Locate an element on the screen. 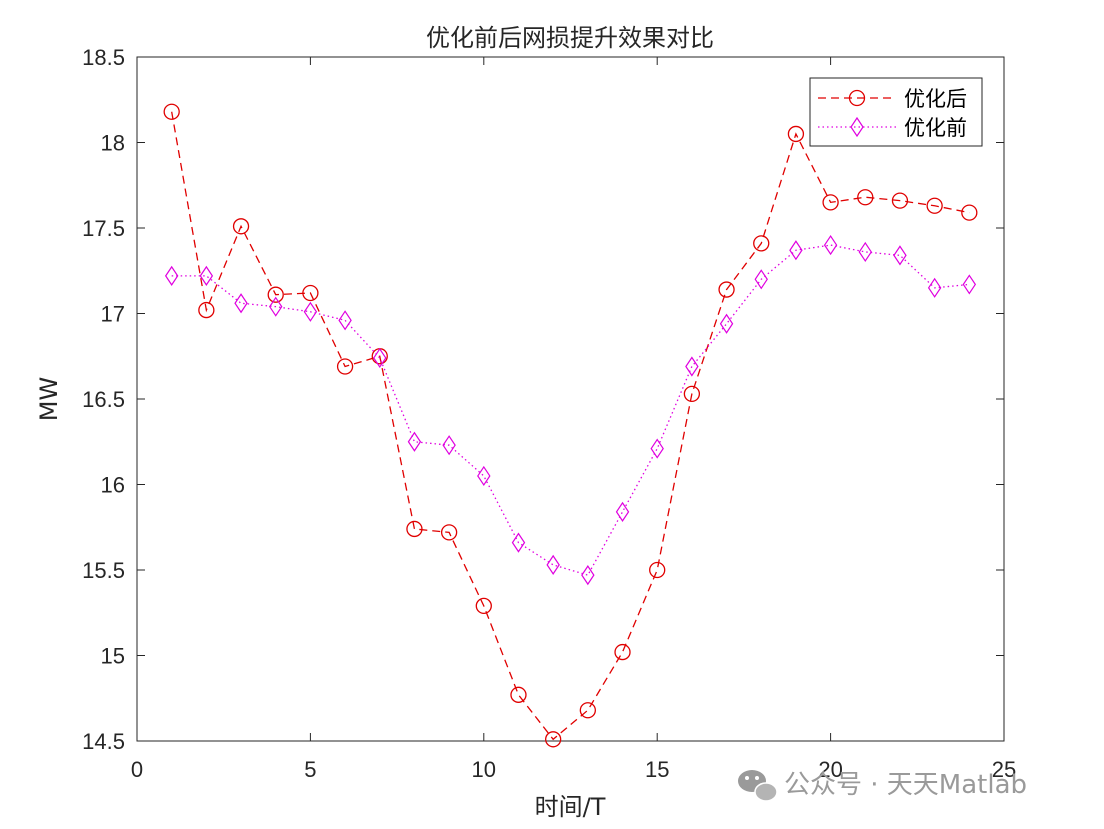 The width and height of the screenshot is (1104, 829). legend-marker-before is located at coordinates (857, 127).